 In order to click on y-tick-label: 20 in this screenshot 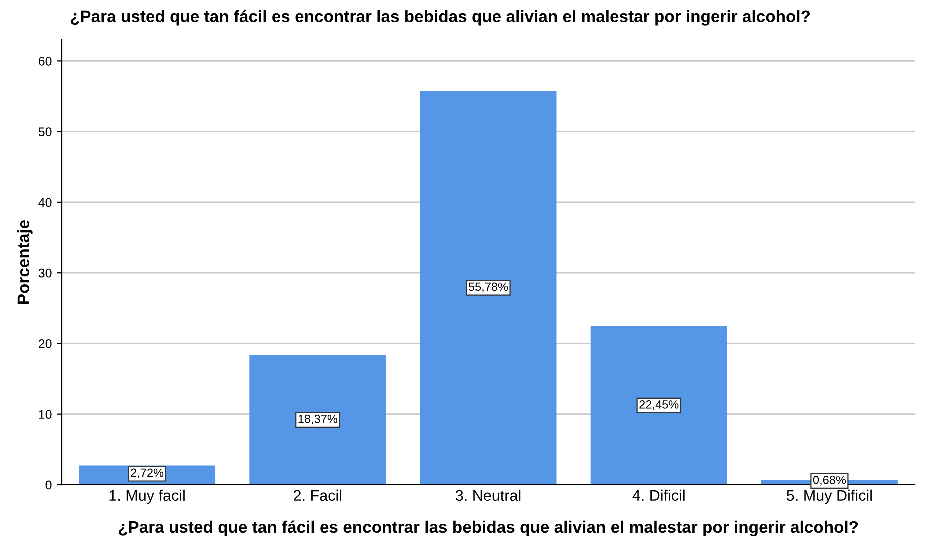, I will do `click(45, 344)`.